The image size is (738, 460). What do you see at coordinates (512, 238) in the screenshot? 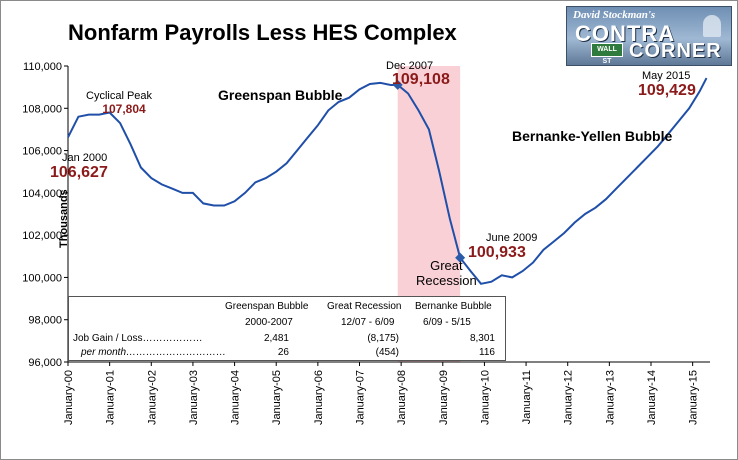
I see `annotation-june2009-label: June 2009` at bounding box center [512, 238].